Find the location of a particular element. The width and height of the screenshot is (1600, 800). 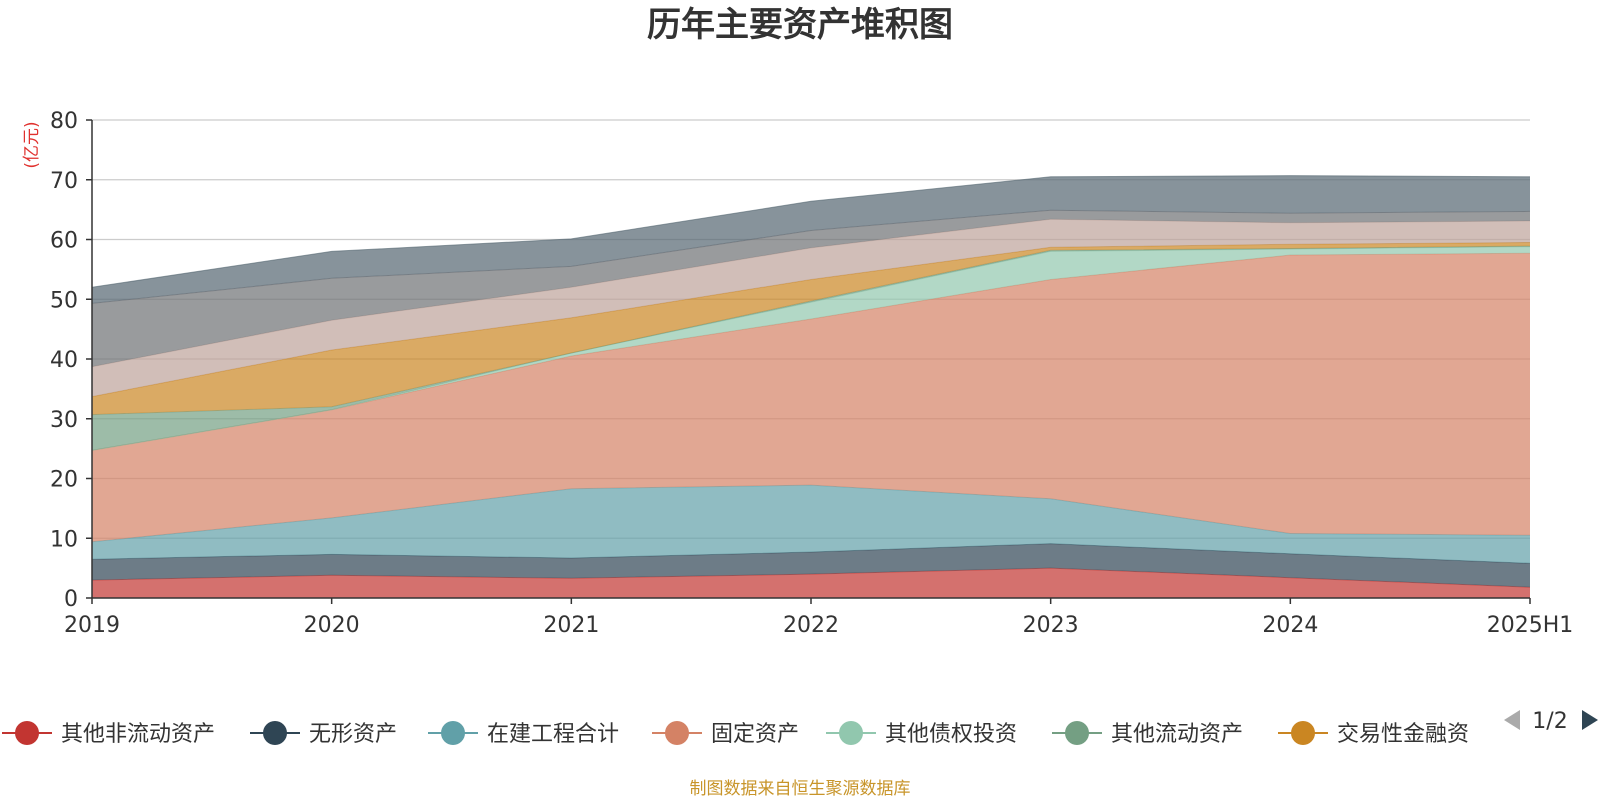

legend-label: 其他非流动资产 is located at coordinates (138, 734).